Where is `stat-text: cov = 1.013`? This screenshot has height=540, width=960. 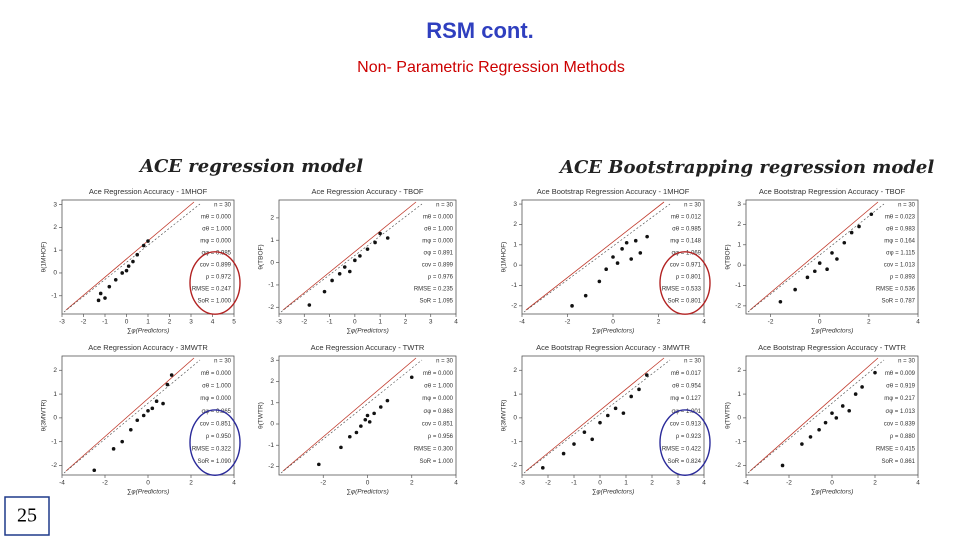
stat-text: cov = 1.013 is located at coordinates (900, 266).